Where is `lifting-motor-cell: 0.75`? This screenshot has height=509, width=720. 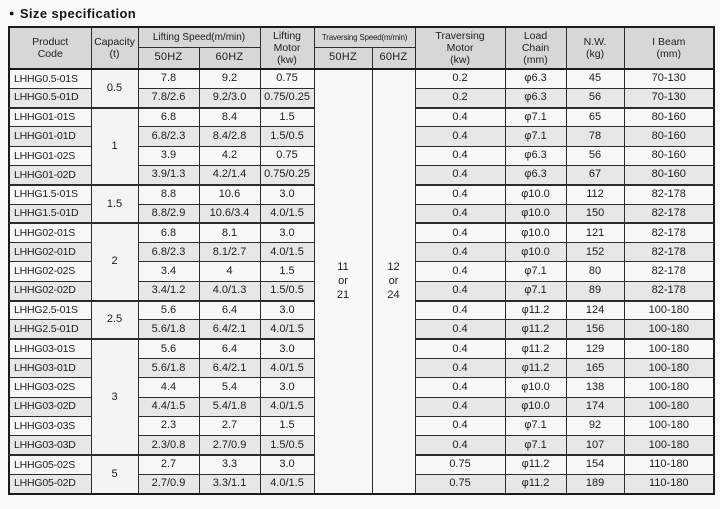 lifting-motor-cell: 0.75 is located at coordinates (287, 155).